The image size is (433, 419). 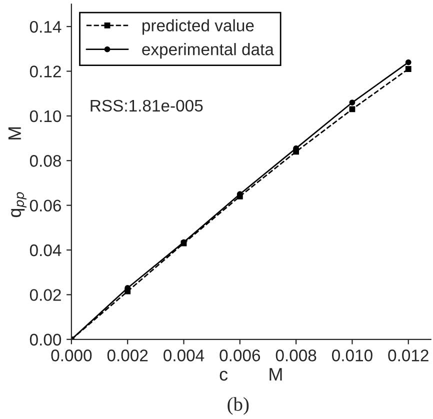 I want to click on annotation: RSS:1.81e-005, so click(x=146, y=106).